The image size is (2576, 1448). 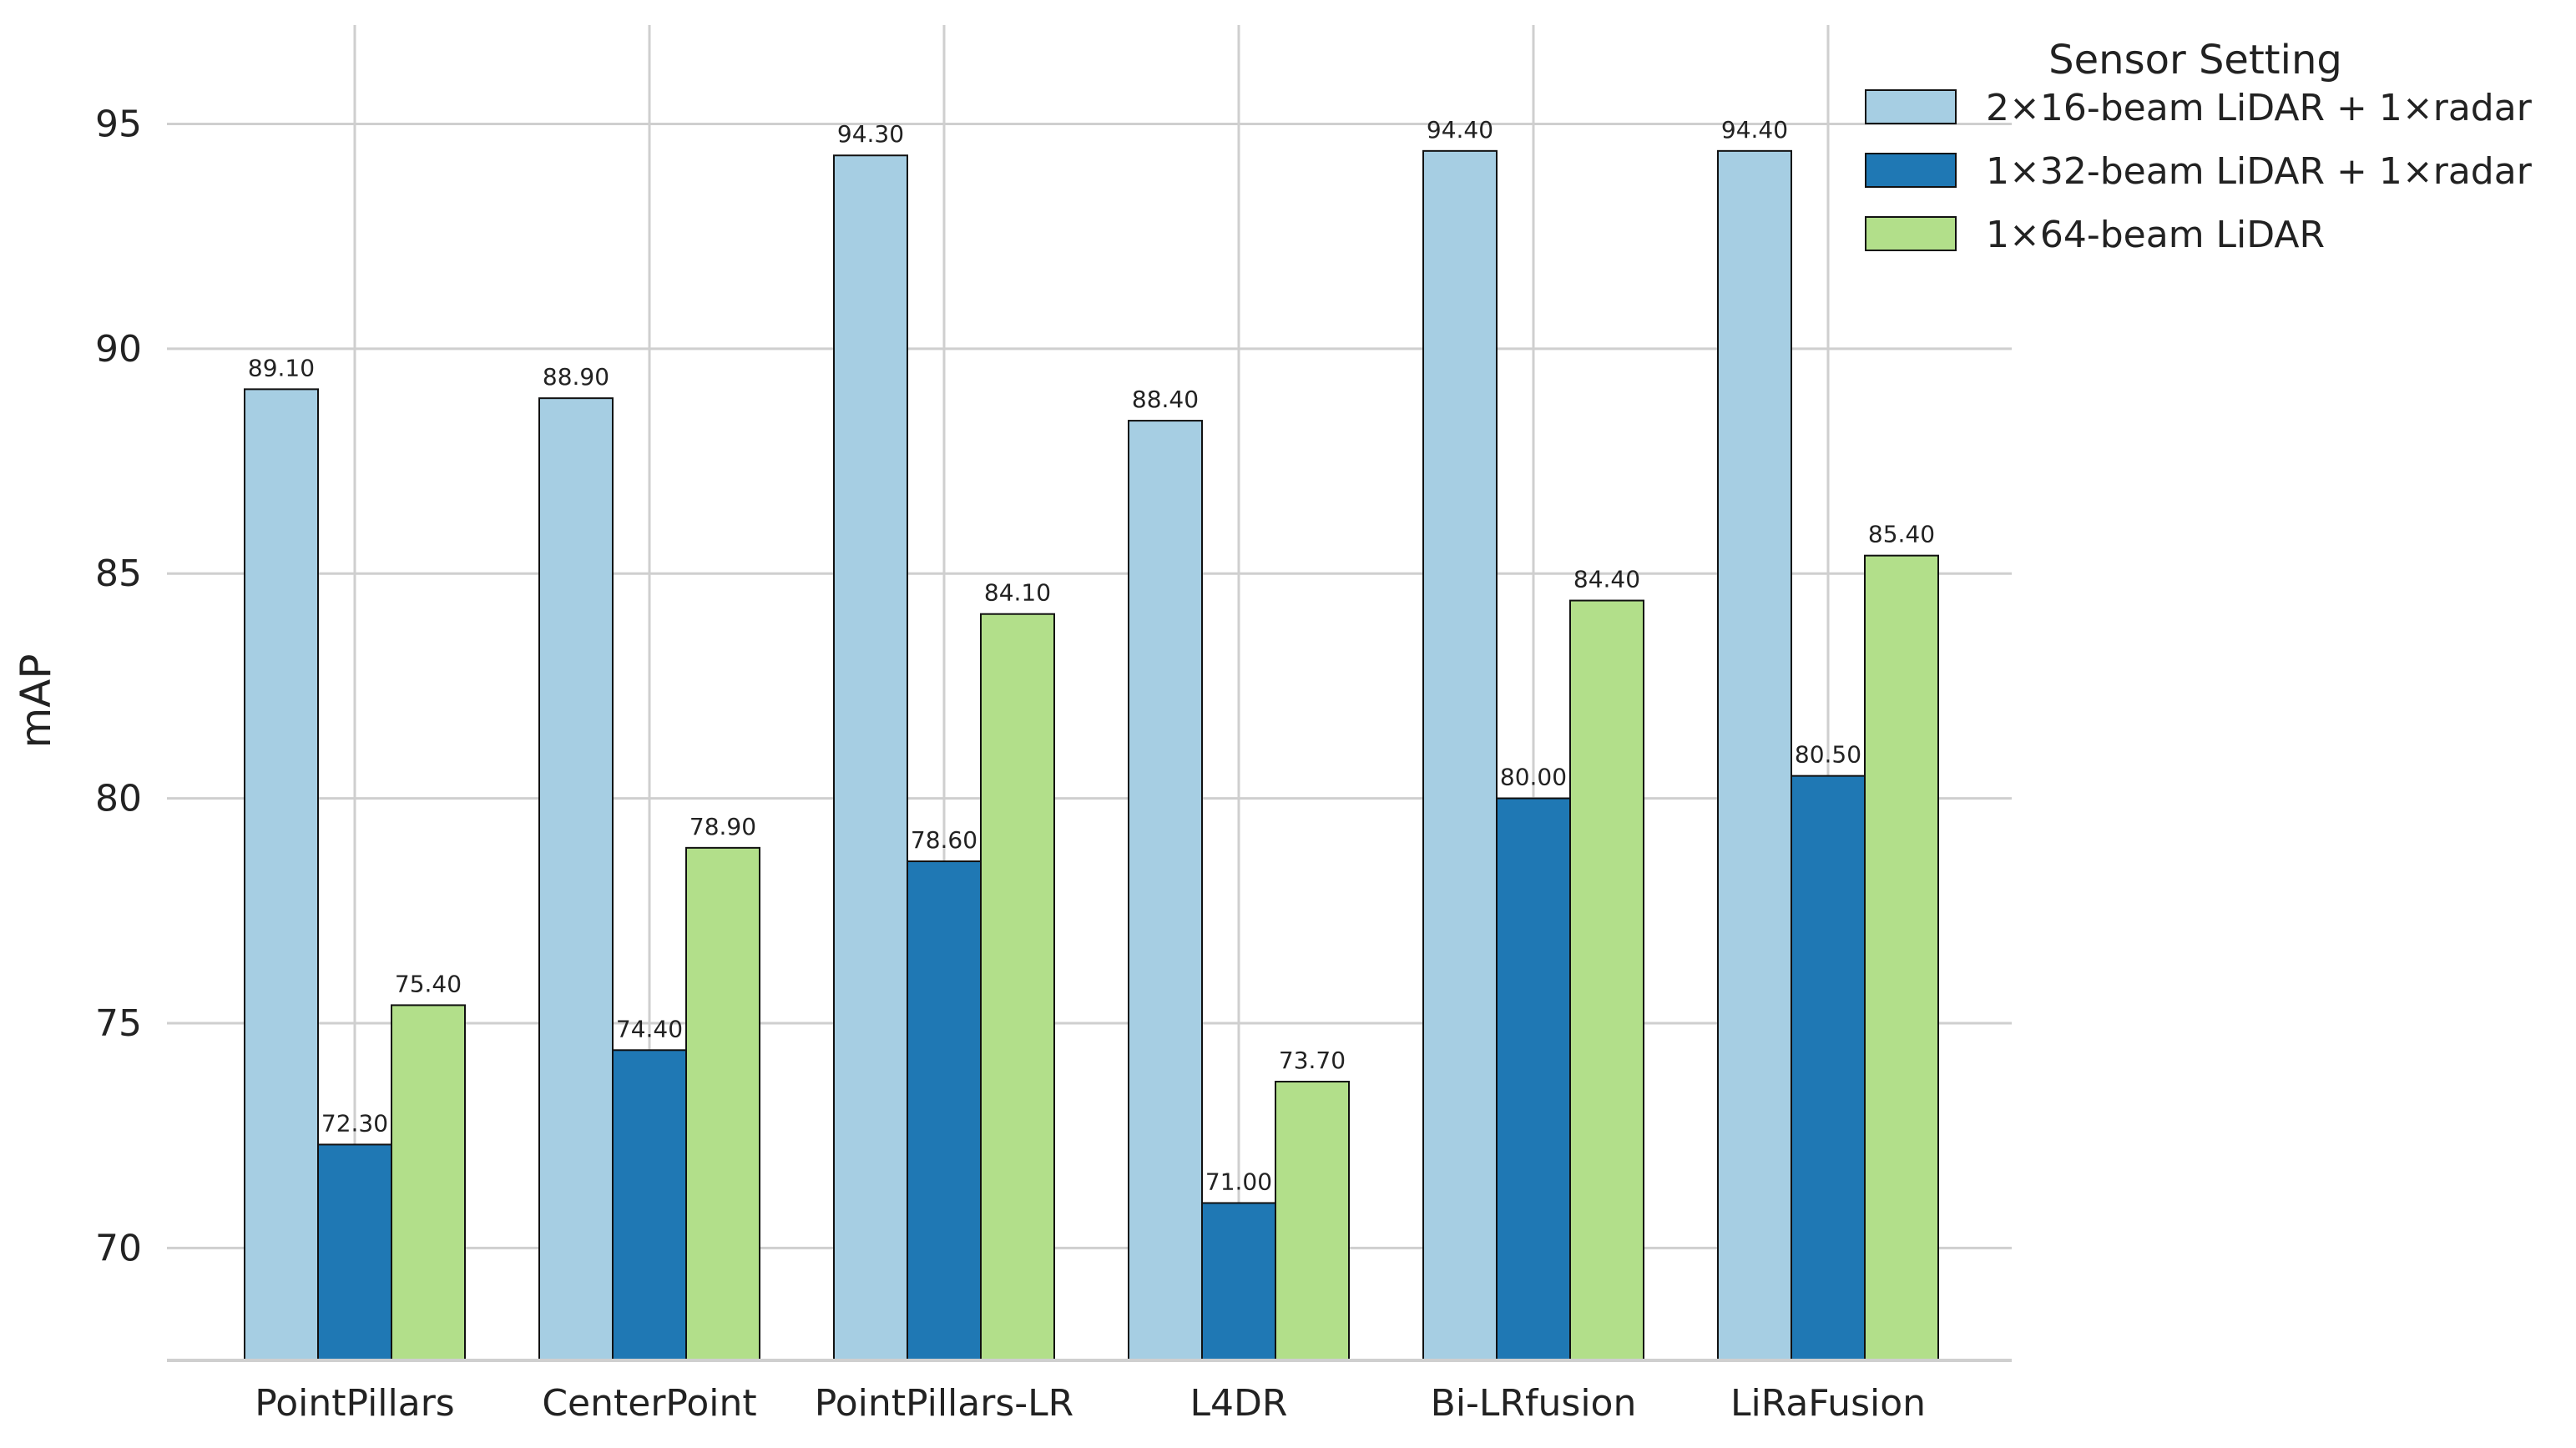 What do you see at coordinates (1828, 755) in the screenshot?
I see `bar-value-label: 80.50` at bounding box center [1828, 755].